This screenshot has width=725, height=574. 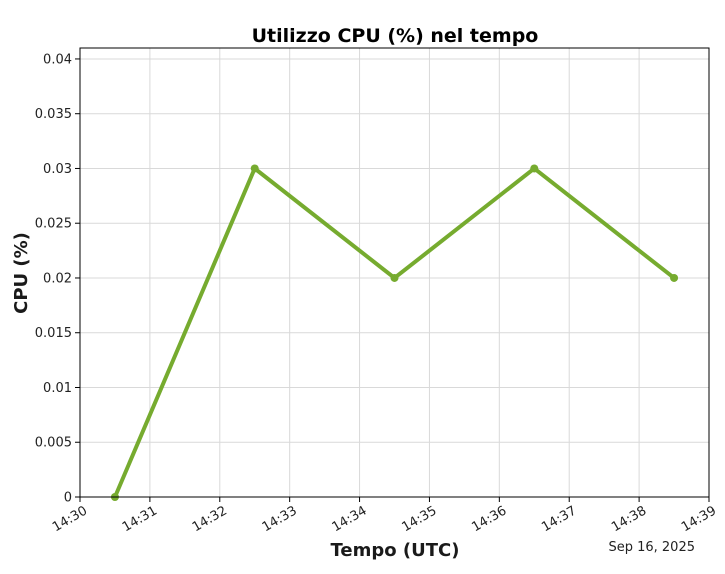 What do you see at coordinates (53, 114) in the screenshot?
I see `y-tick-label: 0.035` at bounding box center [53, 114].